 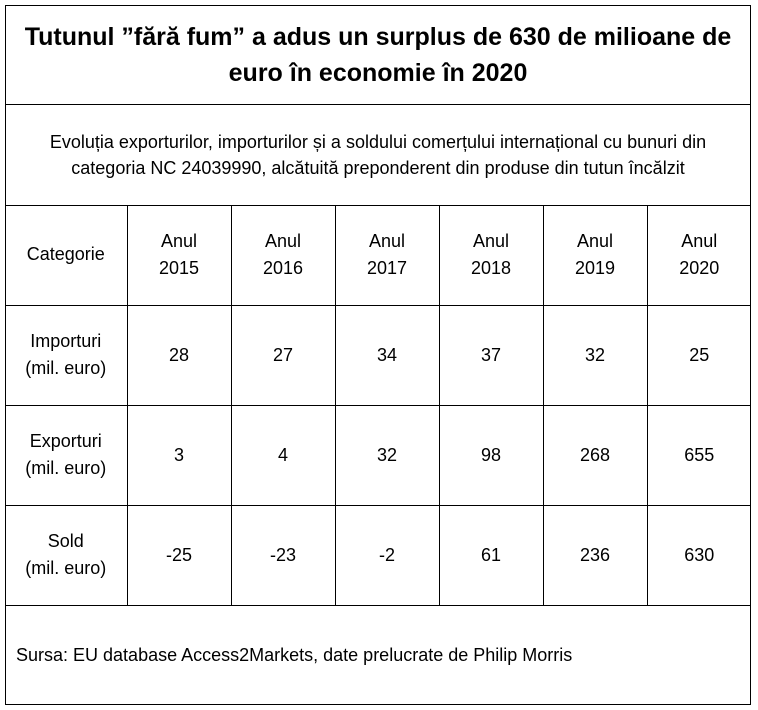 What do you see at coordinates (179, 455) in the screenshot?
I see `table-cell: 3` at bounding box center [179, 455].